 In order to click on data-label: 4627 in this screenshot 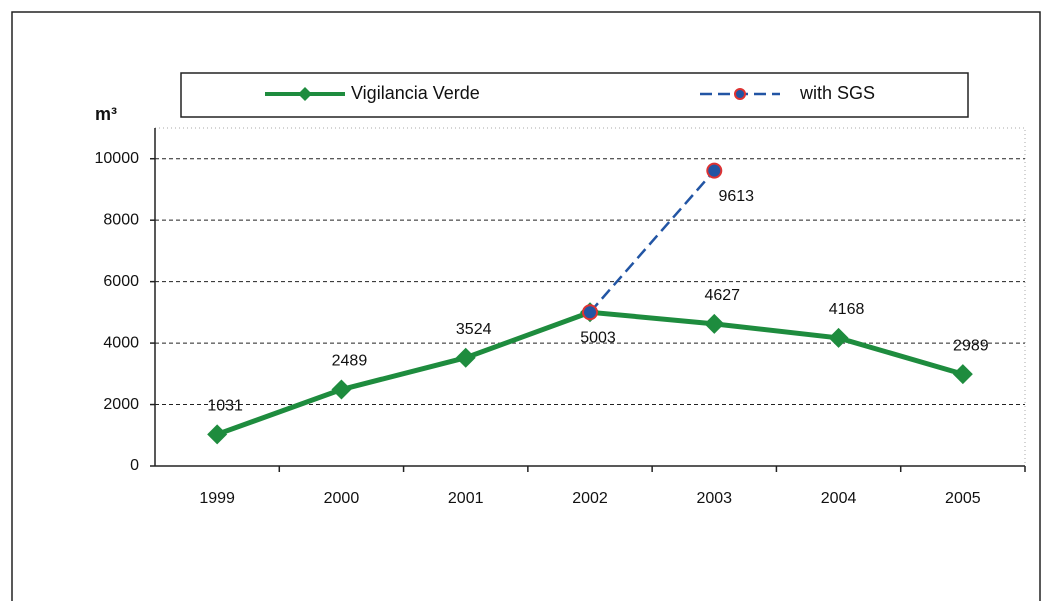, I will do `click(722, 295)`.